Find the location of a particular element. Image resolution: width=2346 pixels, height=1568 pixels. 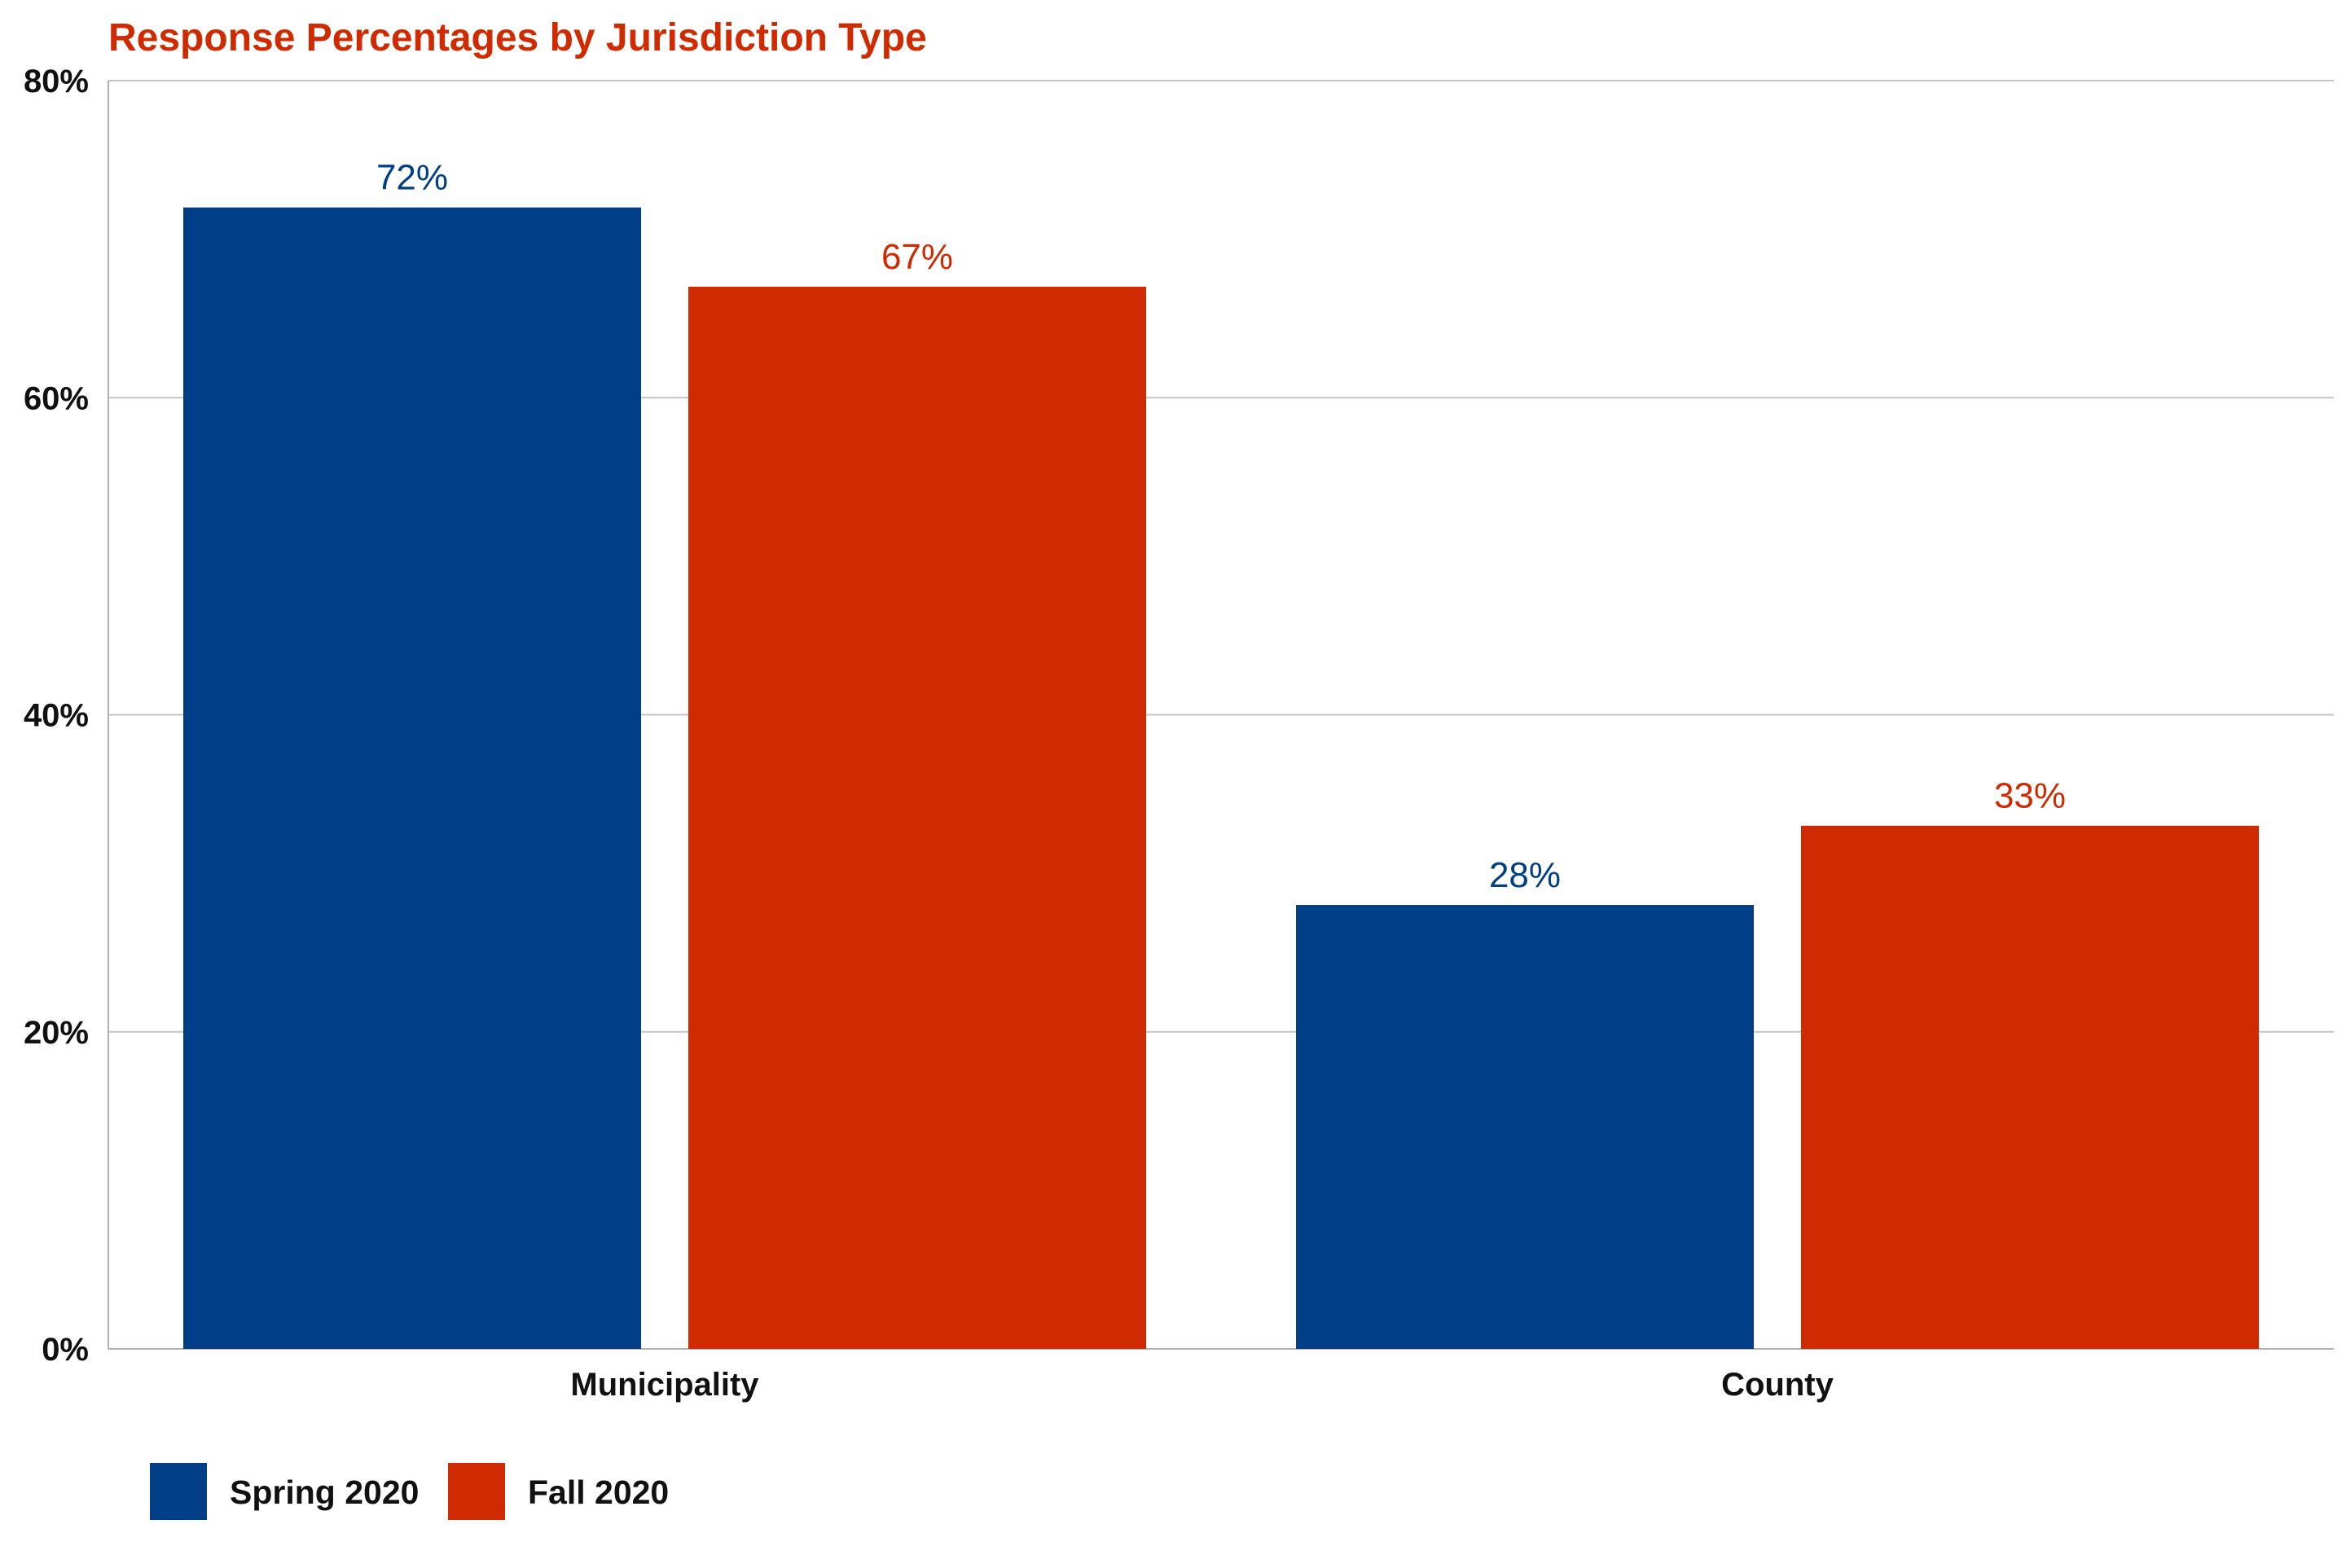

legend-label: Fall 2020 is located at coordinates (598, 1492).